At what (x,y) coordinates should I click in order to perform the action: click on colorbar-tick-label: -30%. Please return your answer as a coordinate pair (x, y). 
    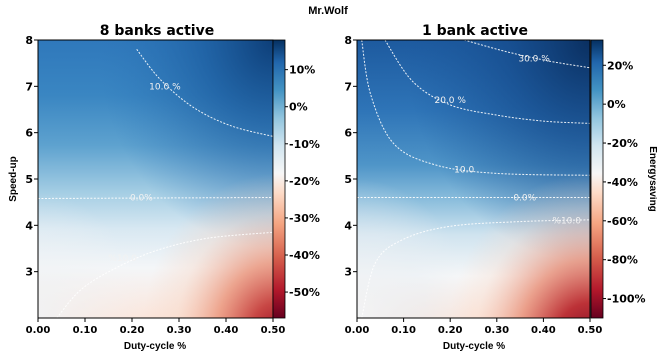
    Looking at the image, I should click on (304, 218).